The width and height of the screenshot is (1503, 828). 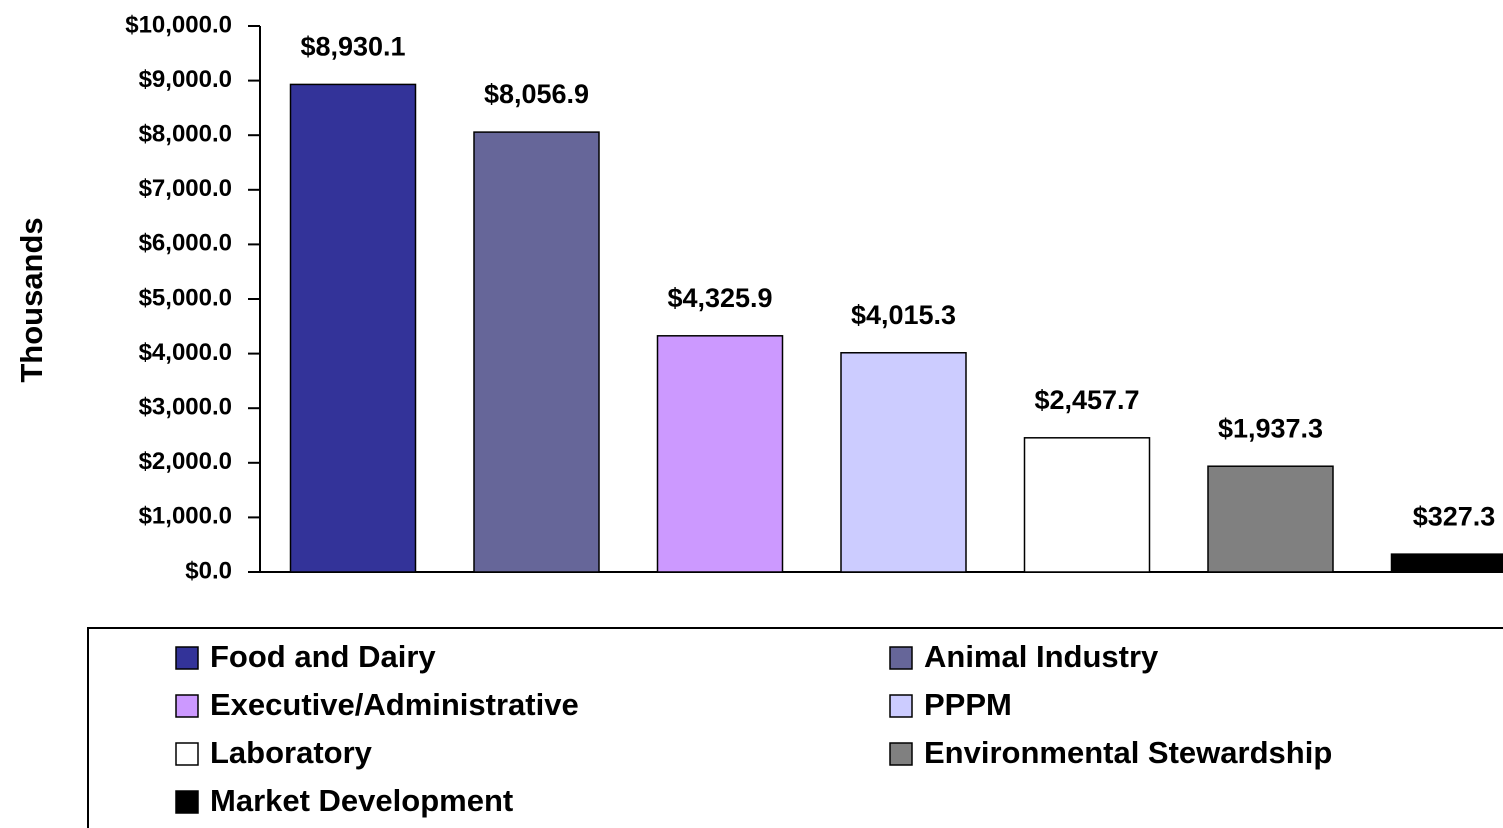 What do you see at coordinates (185, 352) in the screenshot?
I see `y-tick-label: $4,000.0` at bounding box center [185, 352].